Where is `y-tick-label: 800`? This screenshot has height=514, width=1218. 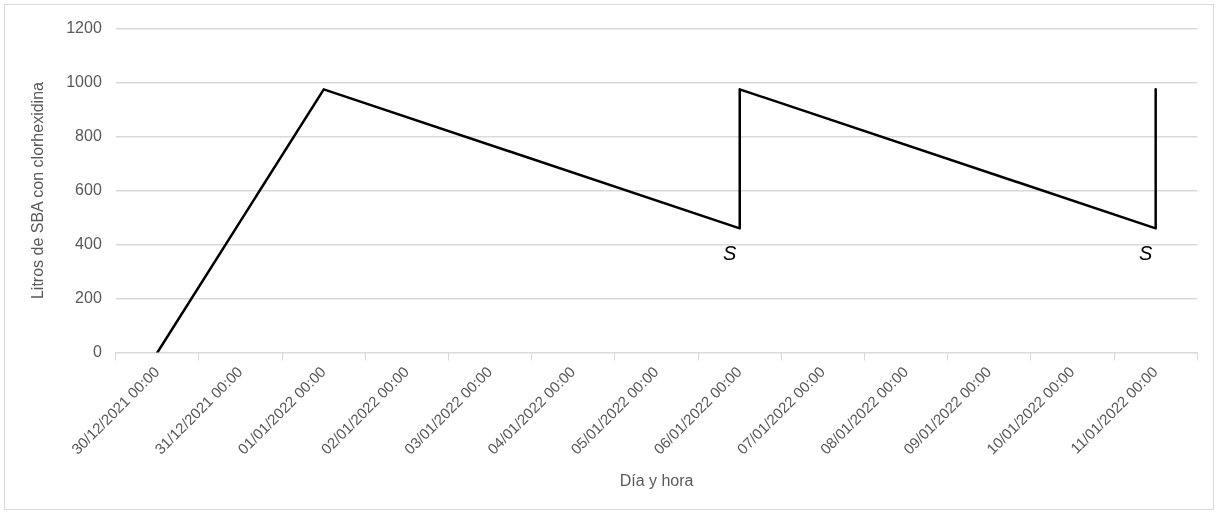 y-tick-label: 800 is located at coordinates (88, 135).